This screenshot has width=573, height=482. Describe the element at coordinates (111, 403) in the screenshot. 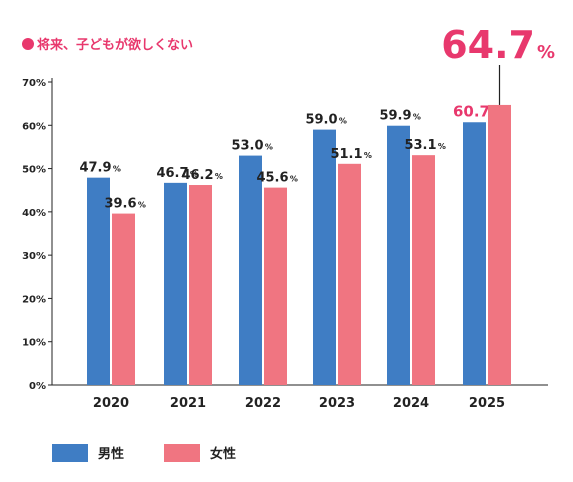

I see `x-tick-label: 2020` at that location.